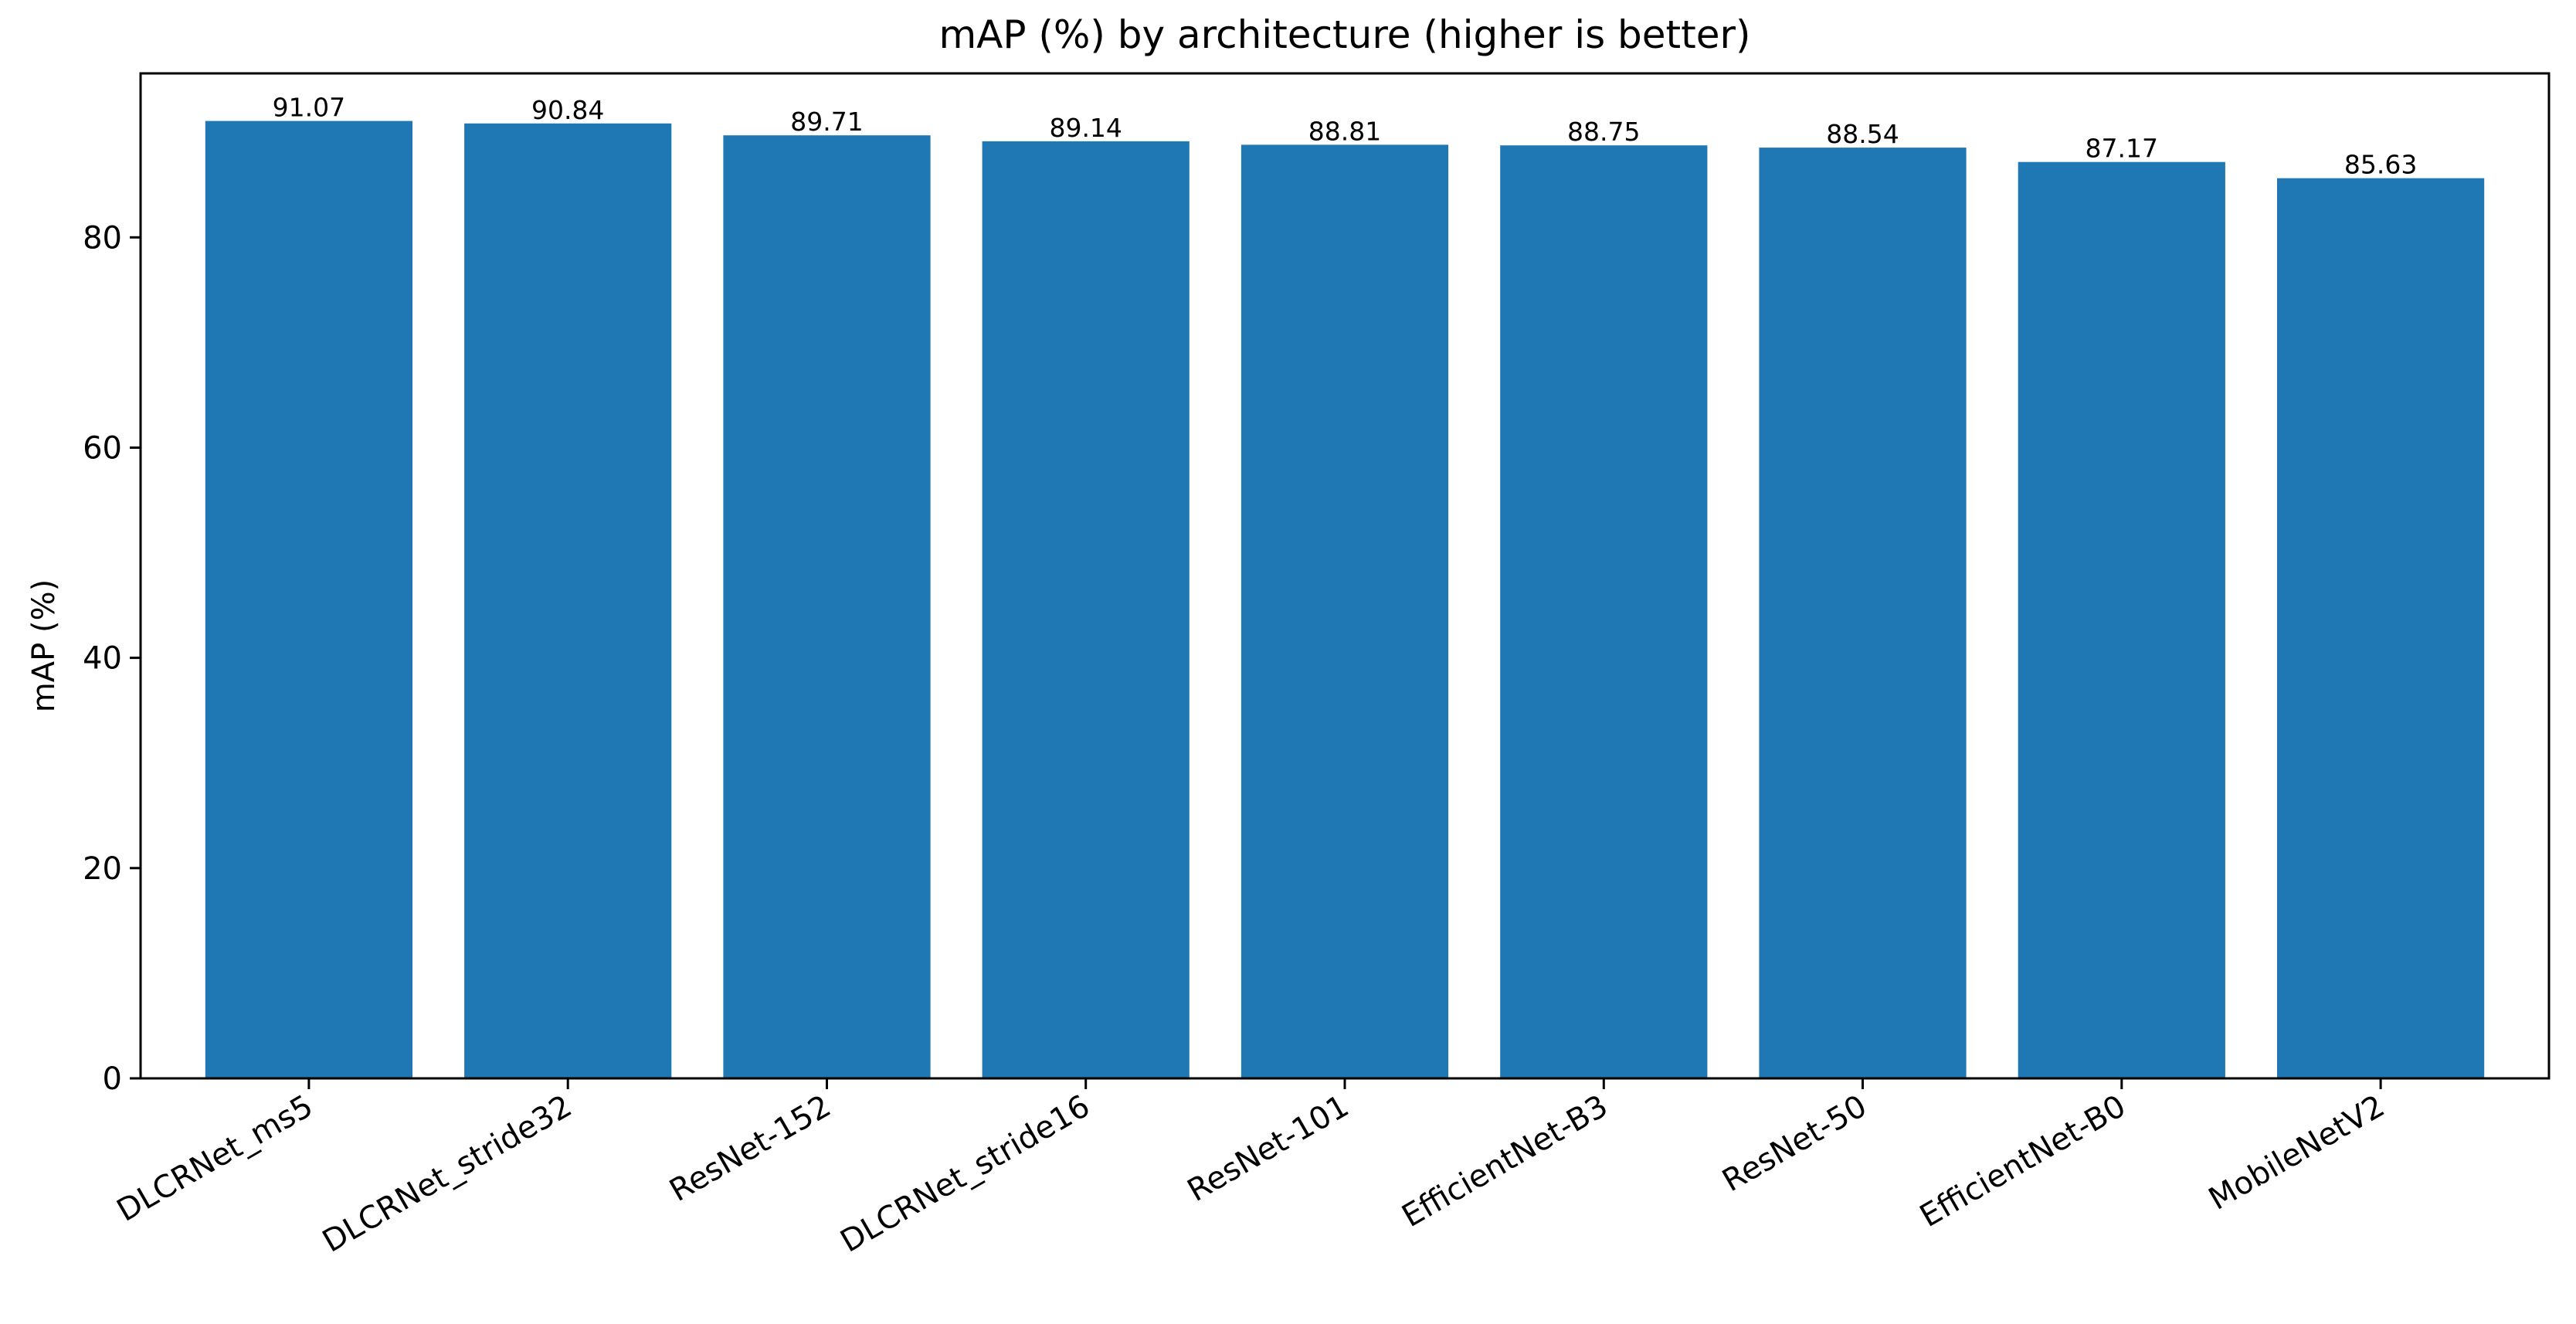 The height and width of the screenshot is (1324, 2576). I want to click on y-tick-label: 0, so click(113, 1079).